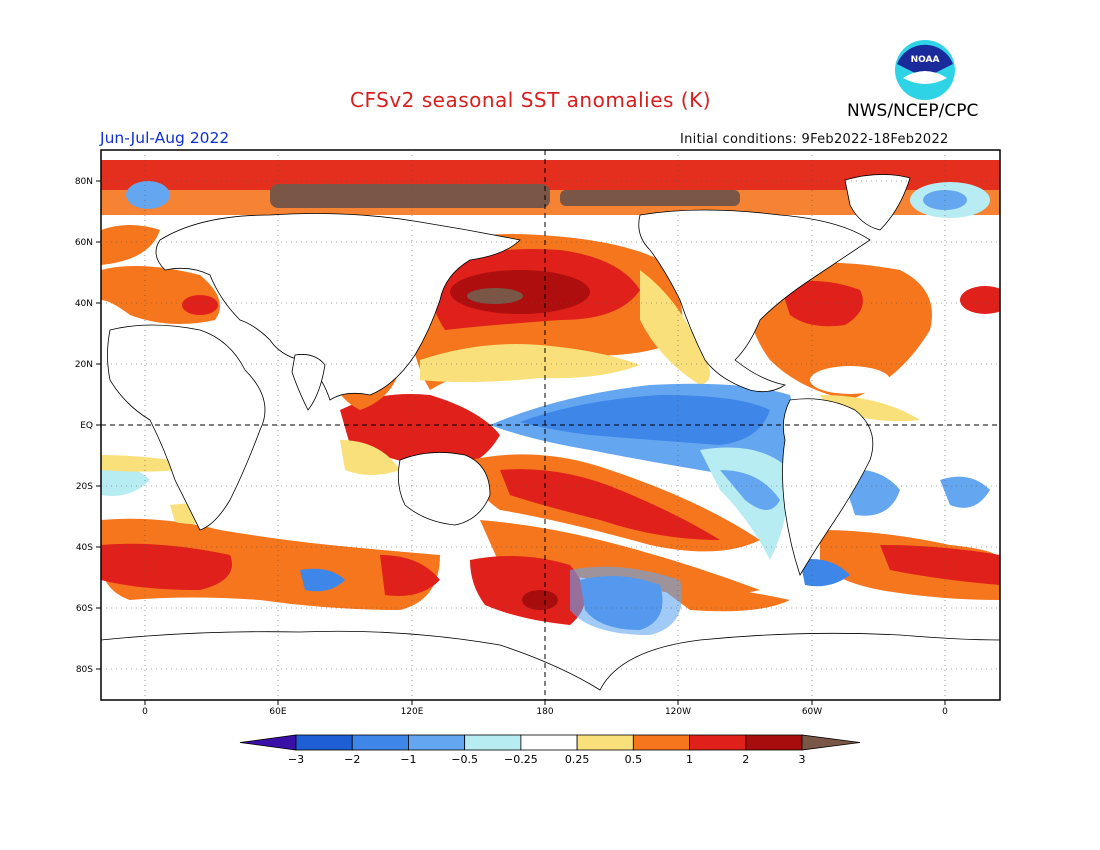 This screenshot has height=850, width=1100. What do you see at coordinates (412, 712) in the screenshot?
I see `lon-tick-label: 120E` at bounding box center [412, 712].